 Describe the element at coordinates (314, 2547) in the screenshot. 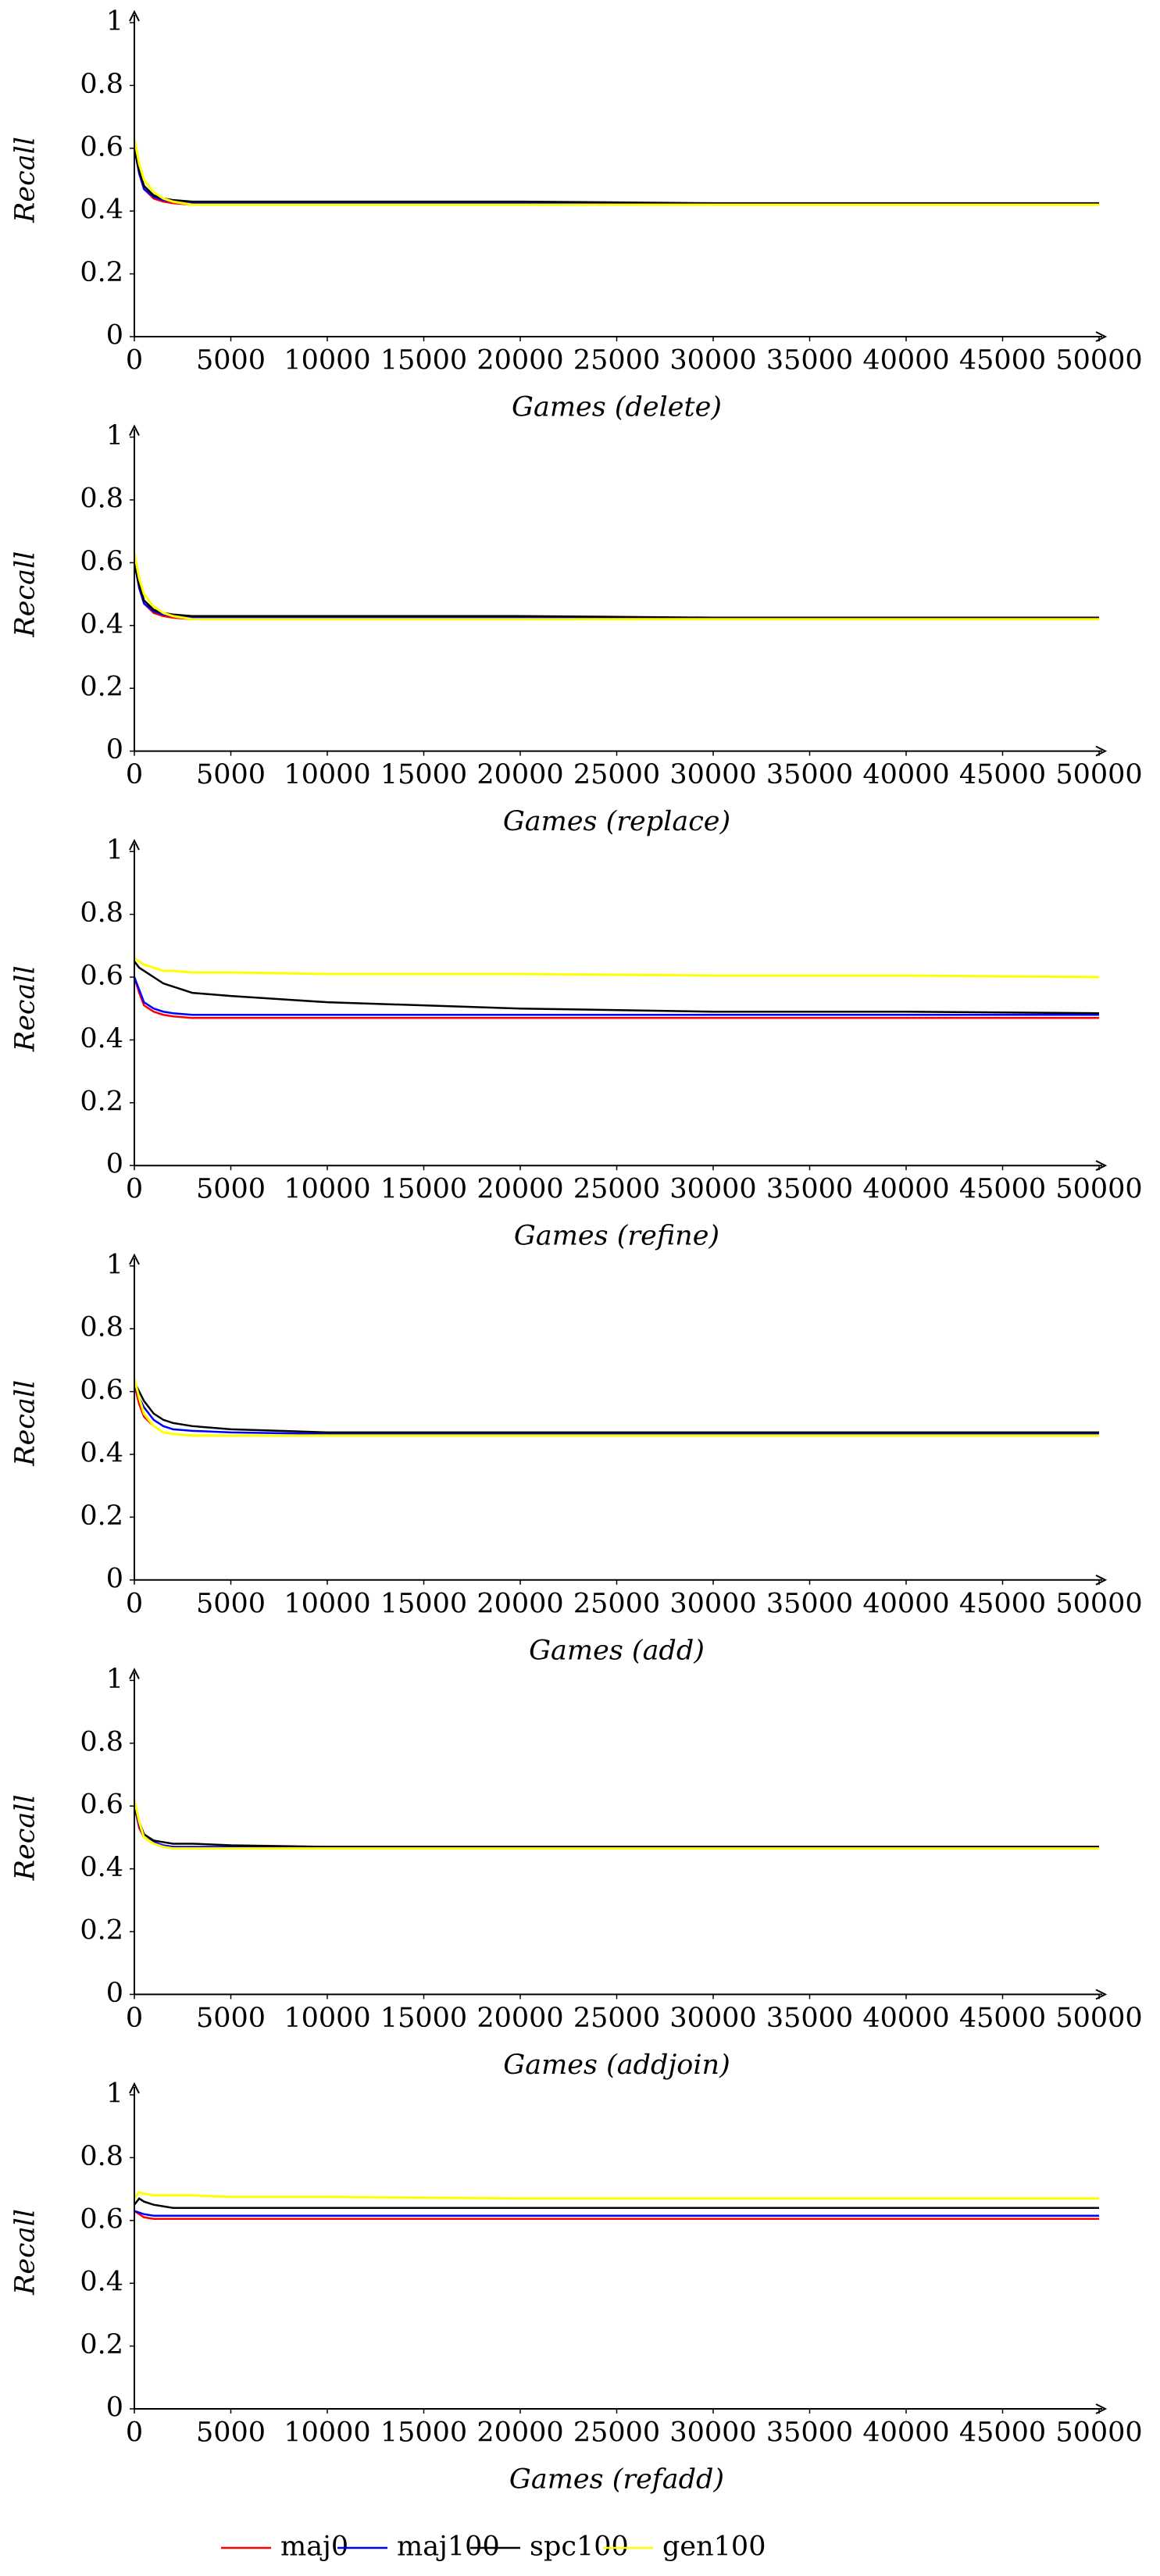

I see `legend-label: maj0` at that location.